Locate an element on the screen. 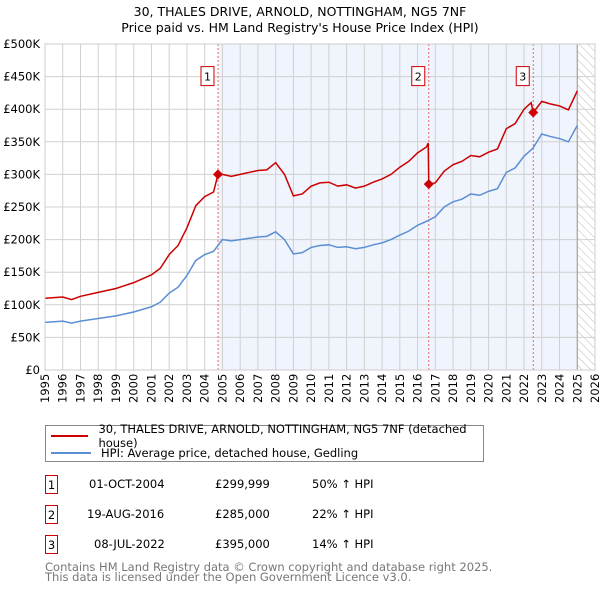 The height and width of the screenshot is (590, 600). sale-date: 01-OCT-2004 is located at coordinates (127, 484).